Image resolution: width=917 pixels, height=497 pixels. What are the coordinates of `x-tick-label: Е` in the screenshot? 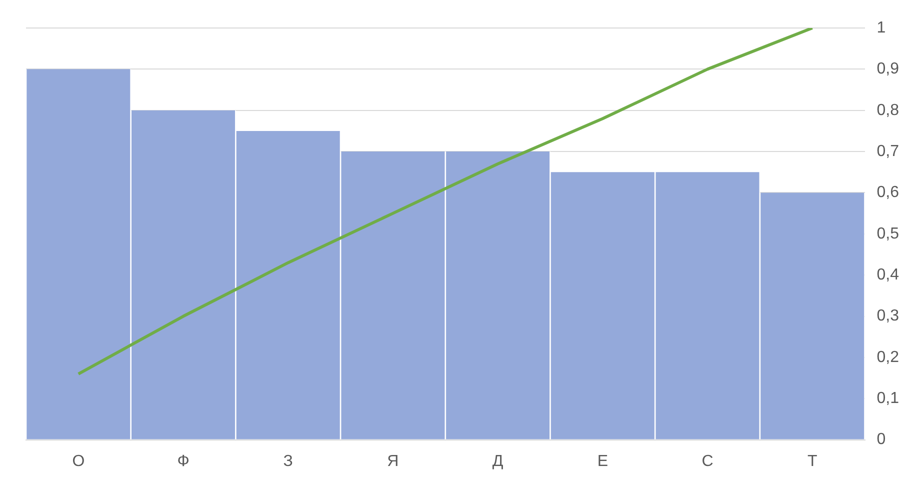 It's located at (602, 461).